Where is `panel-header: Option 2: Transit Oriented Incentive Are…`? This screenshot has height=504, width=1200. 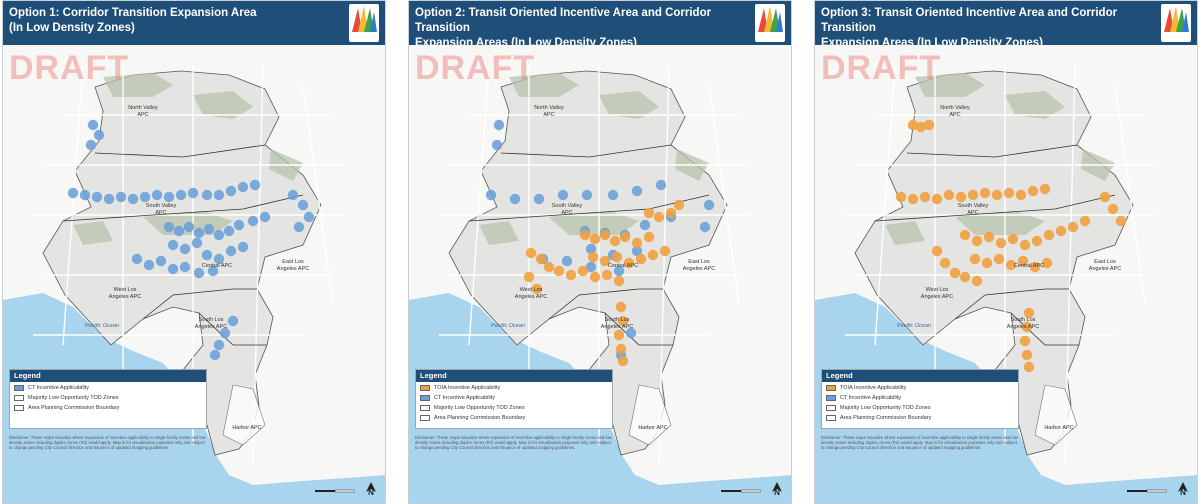 panel-header: Option 2: Transit Oriented Incentive Are… is located at coordinates (600, 25).